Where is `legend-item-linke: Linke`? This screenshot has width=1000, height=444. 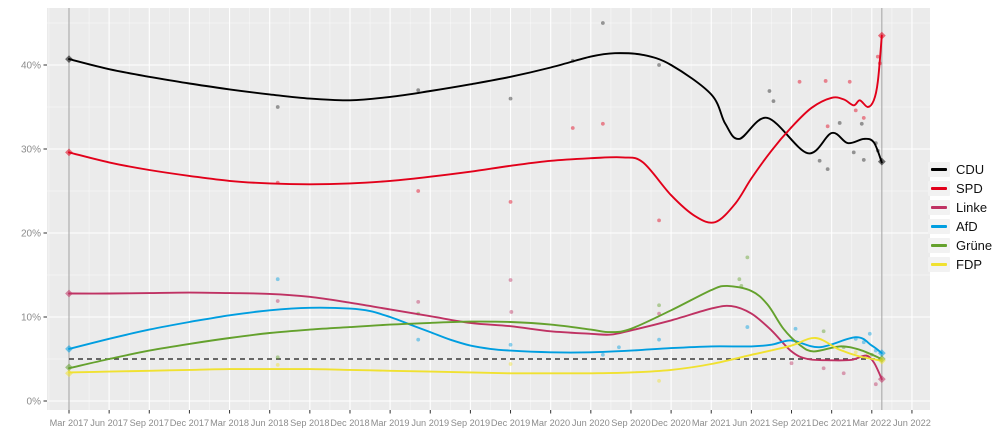 legend-item-linke: Linke is located at coordinates (960, 207).